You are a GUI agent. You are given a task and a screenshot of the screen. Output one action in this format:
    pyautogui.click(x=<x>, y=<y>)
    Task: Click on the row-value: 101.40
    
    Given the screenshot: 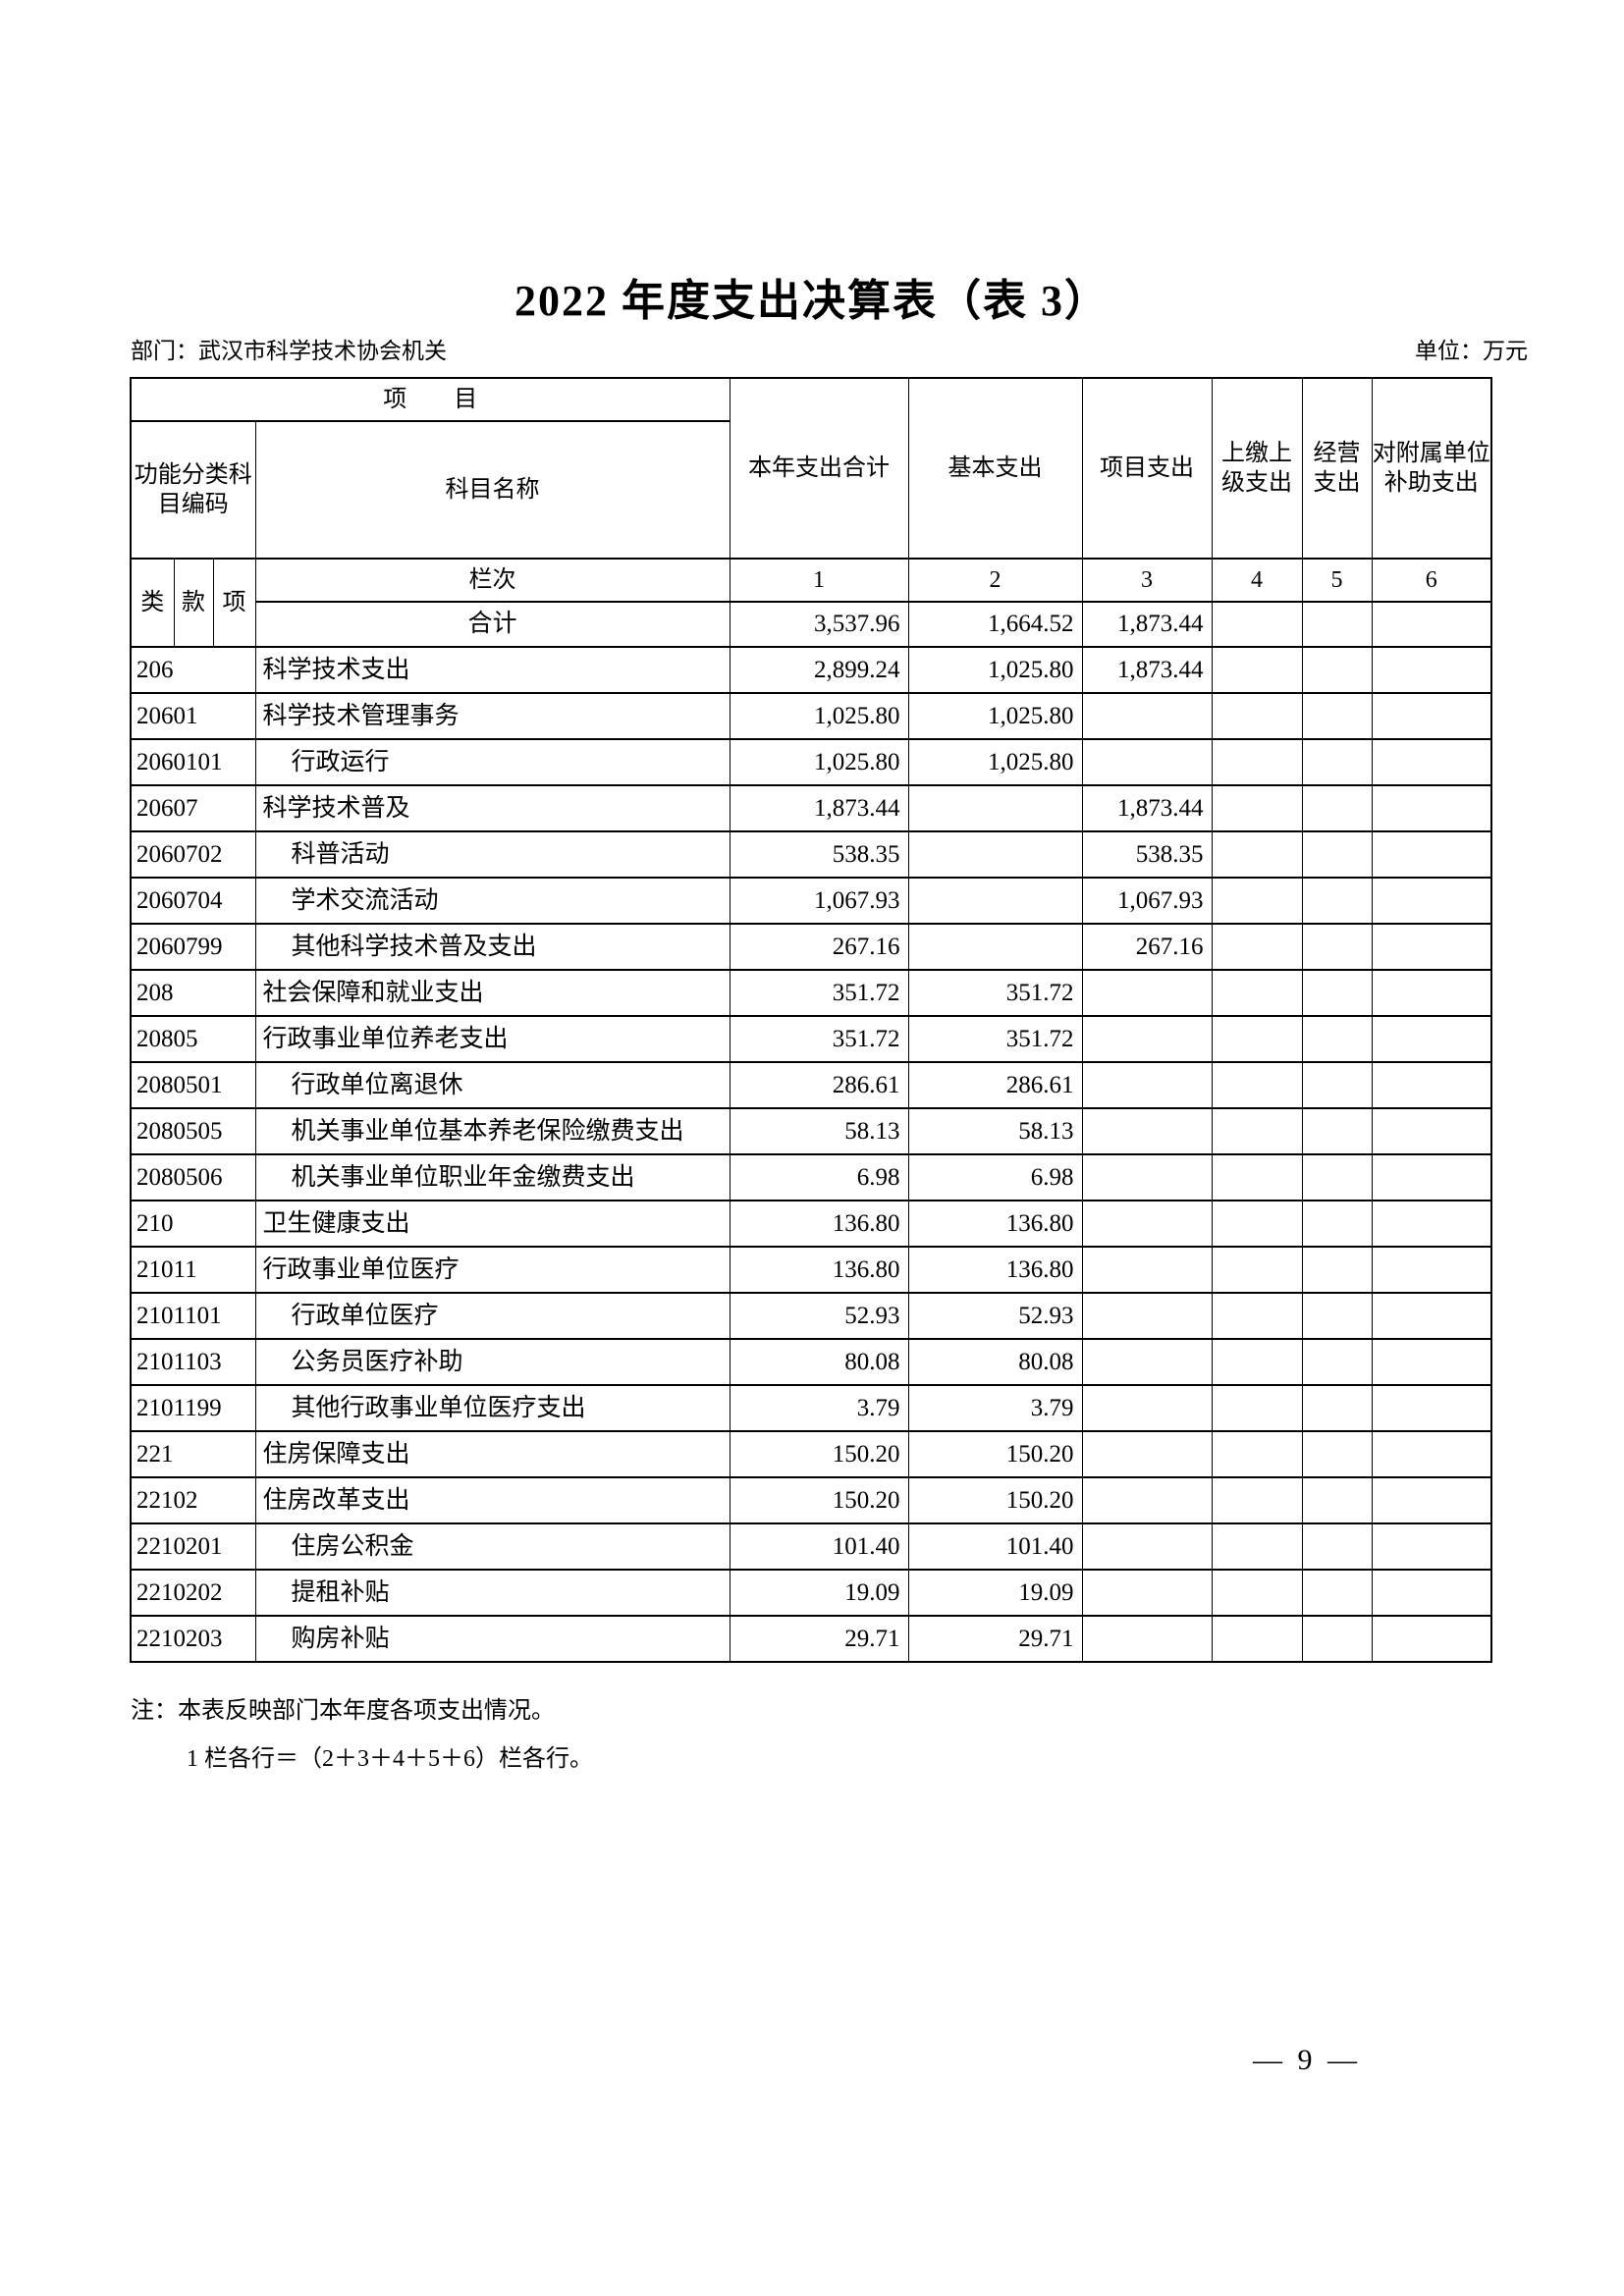 What is the action you would take?
    pyautogui.click(x=819, y=1547)
    